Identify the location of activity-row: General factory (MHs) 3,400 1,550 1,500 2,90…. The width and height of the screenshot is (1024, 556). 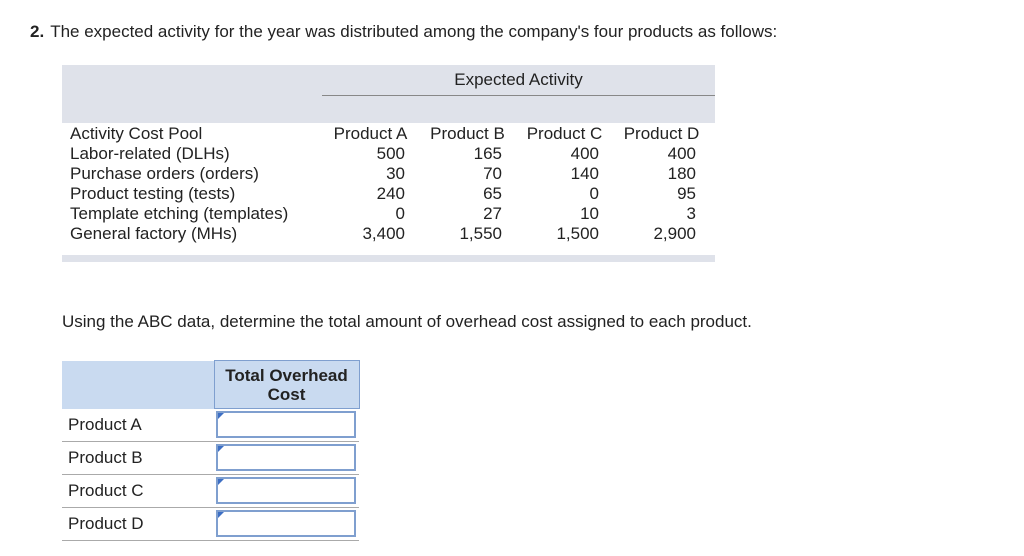
(390, 234).